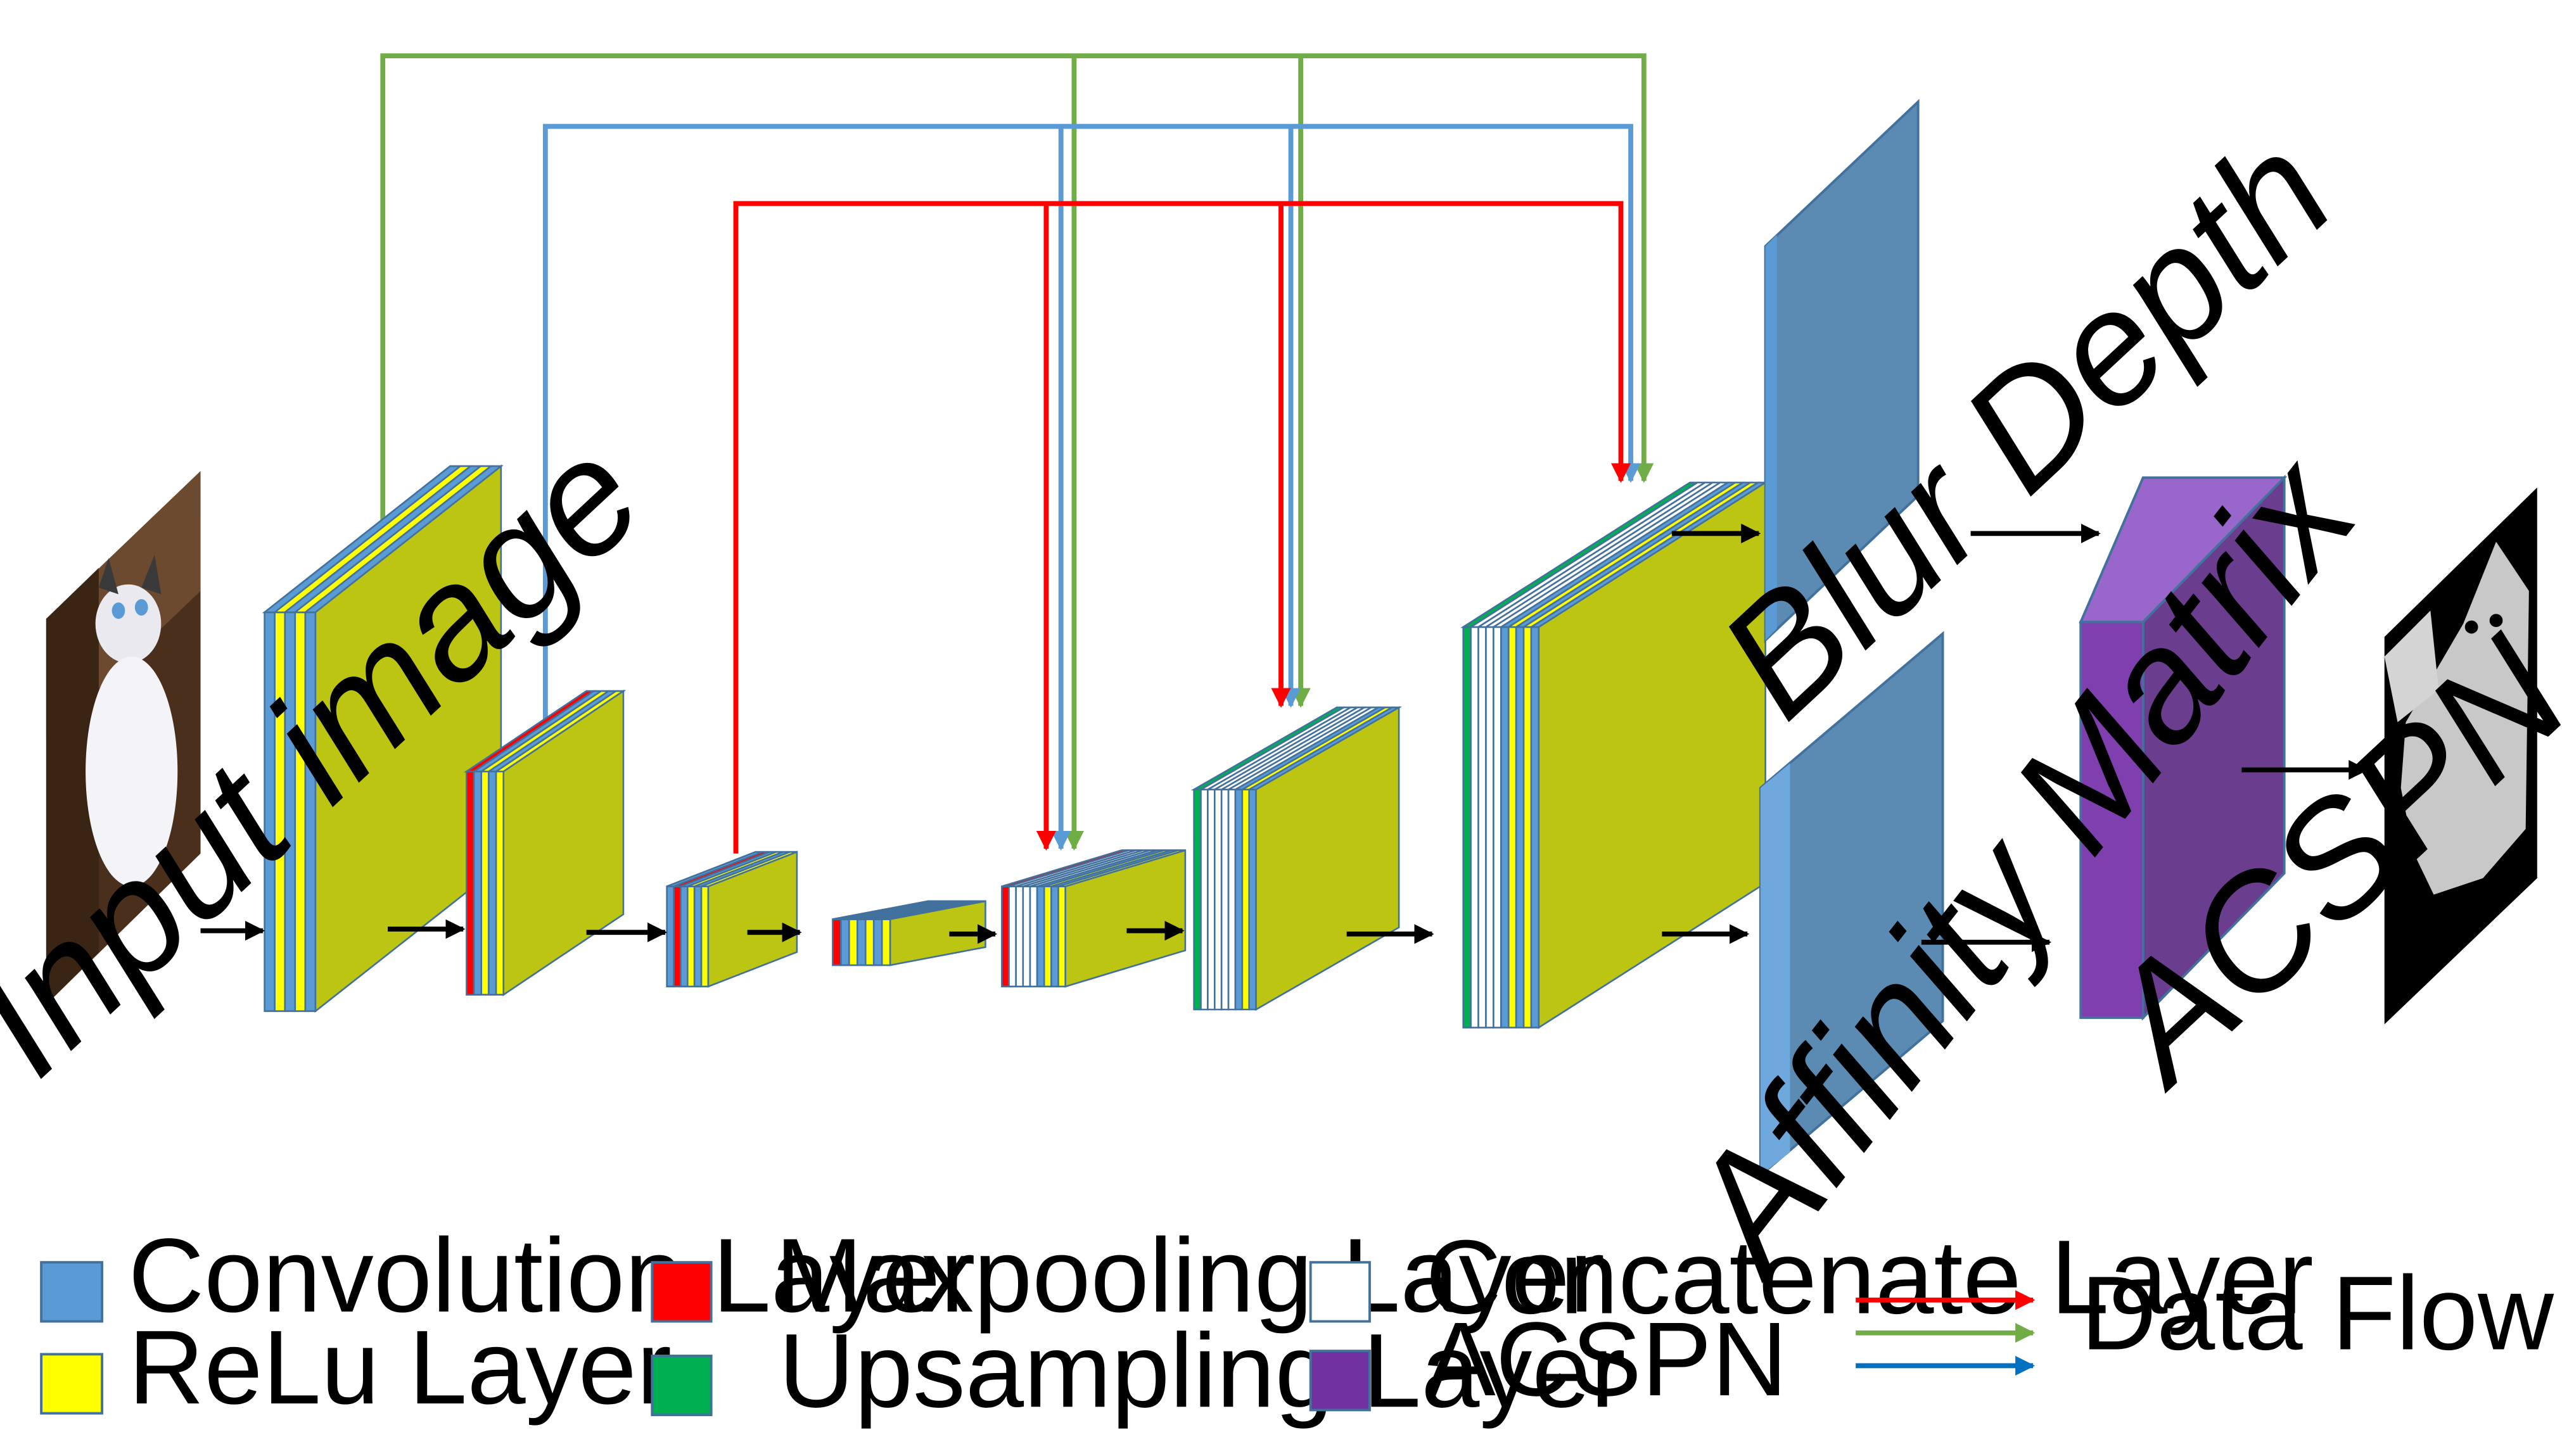 This screenshot has height=1456, width=2562. Describe the element at coordinates (400, 1367) in the screenshot. I see `legend-relu: ReLu Layer` at that location.